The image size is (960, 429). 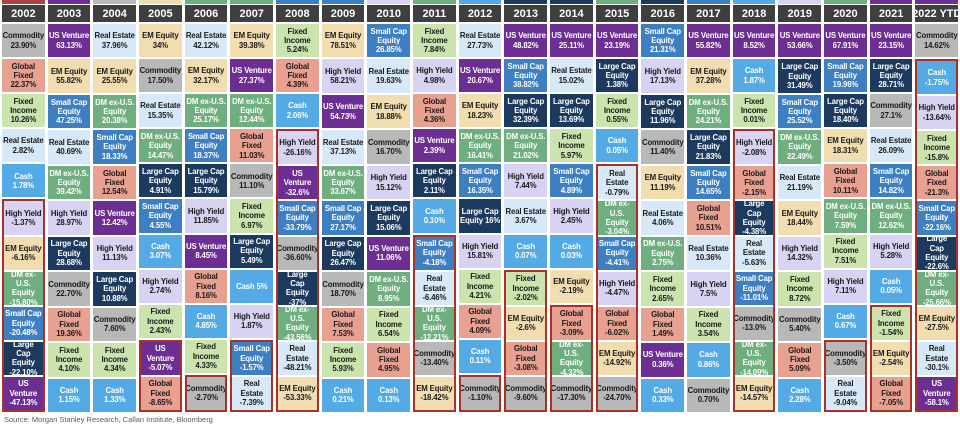 What do you see at coordinates (160, 286) in the screenshot?
I see `return-cell: High Yield 2.74%` at bounding box center [160, 286].